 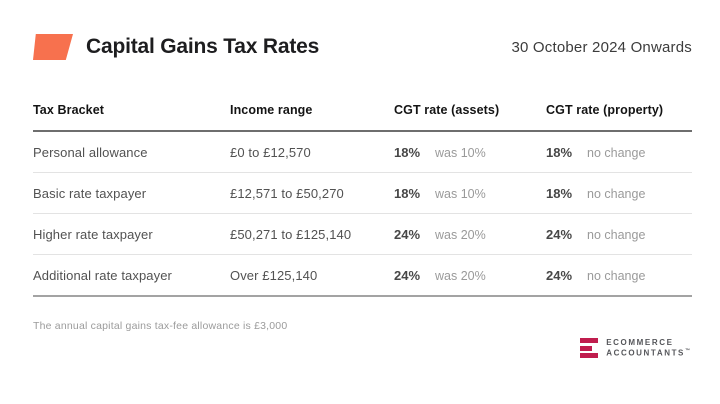 What do you see at coordinates (589, 355) in the screenshot?
I see `brand-bar-bottom` at bounding box center [589, 355].